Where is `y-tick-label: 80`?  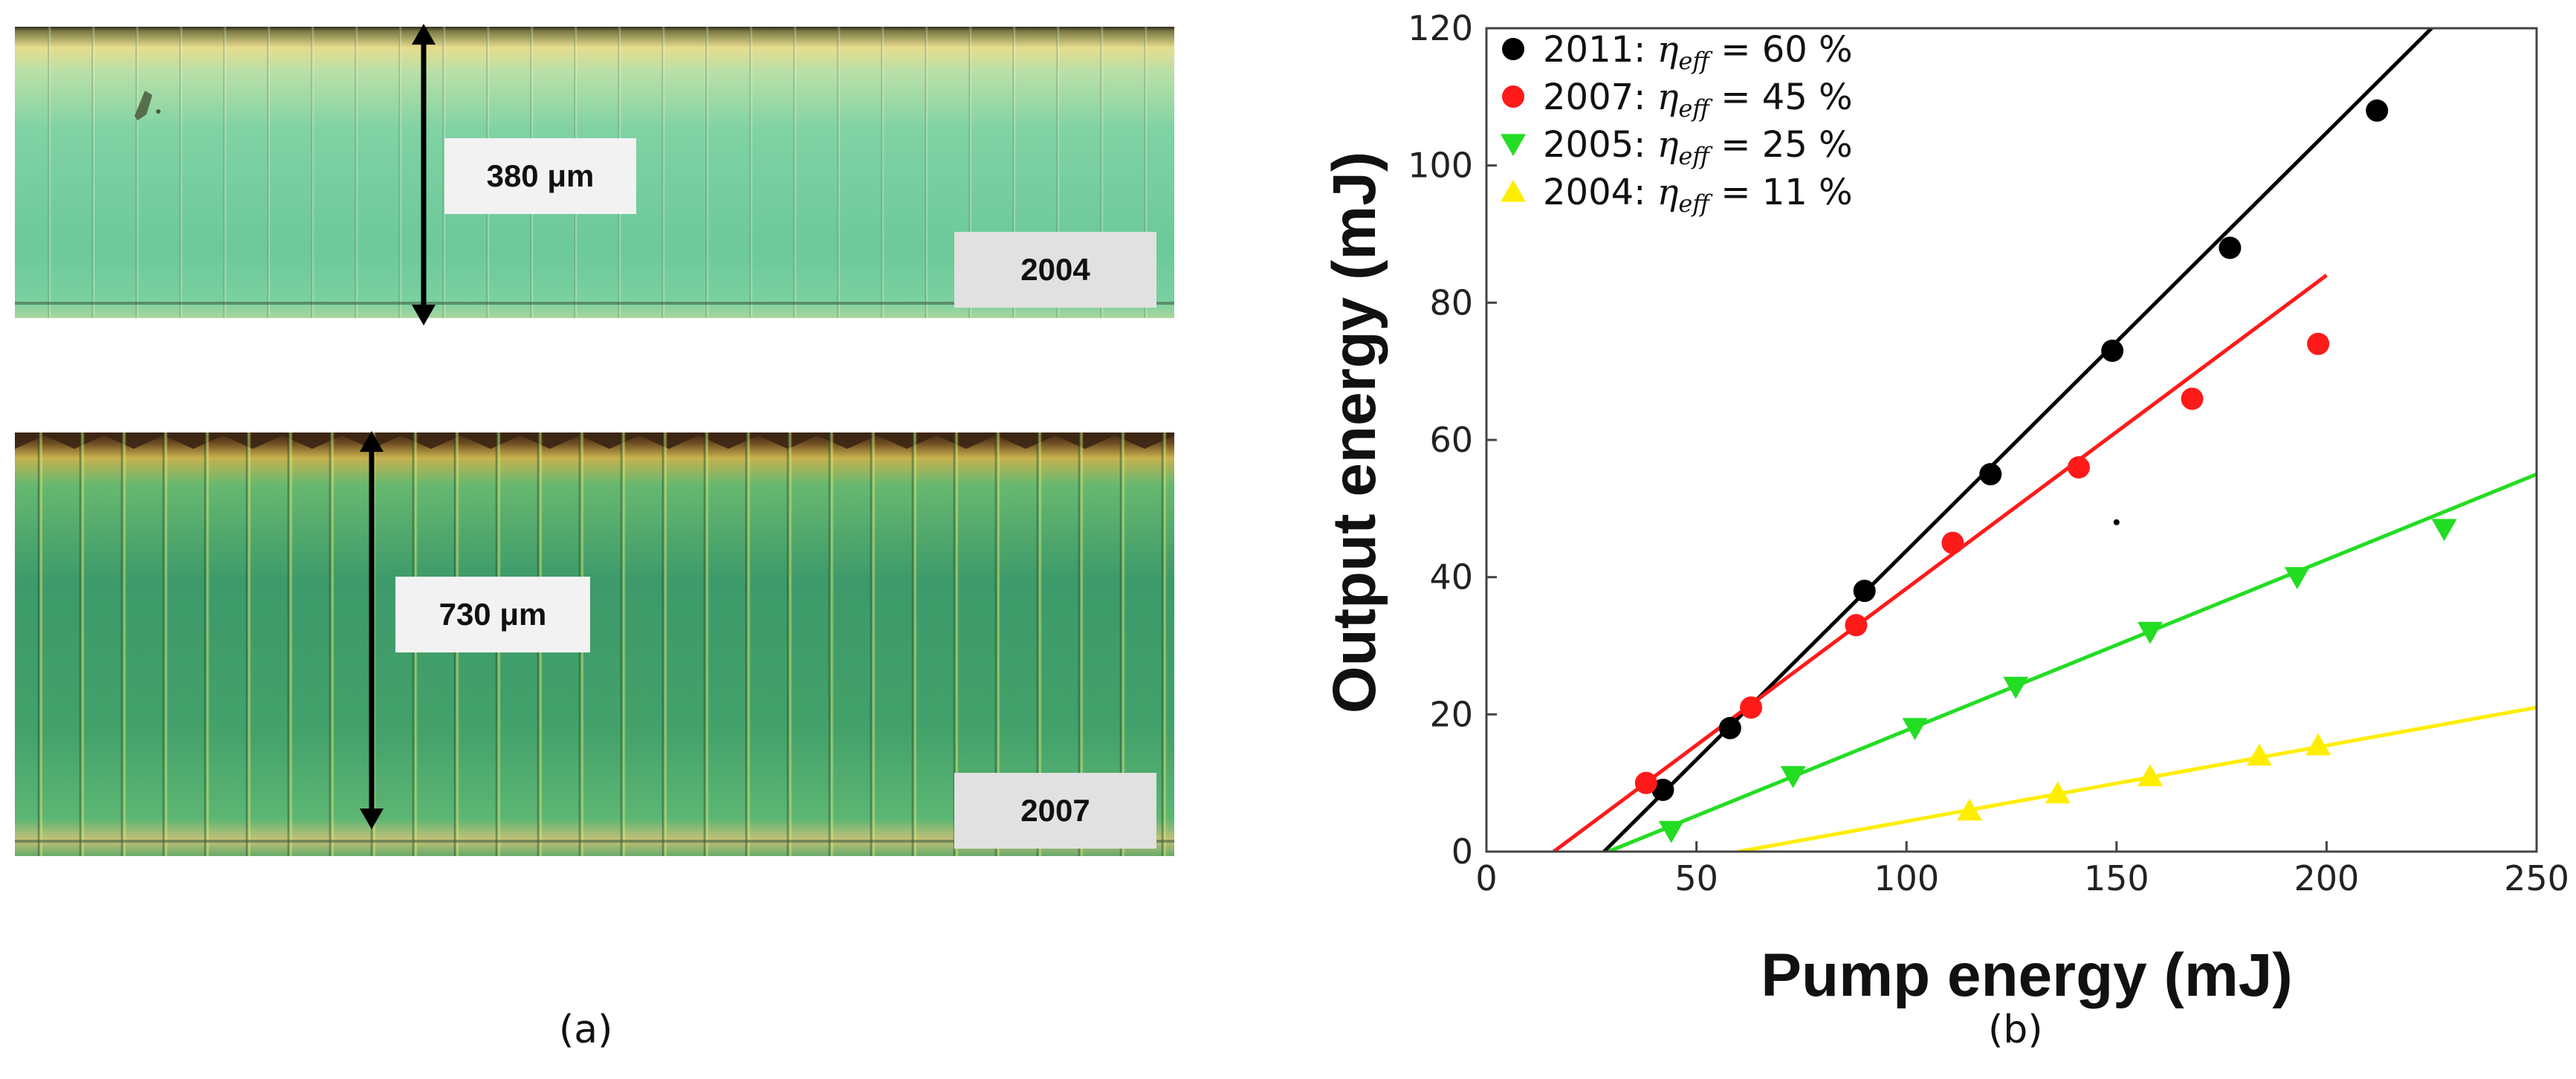 y-tick-label: 80 is located at coordinates (1451, 302).